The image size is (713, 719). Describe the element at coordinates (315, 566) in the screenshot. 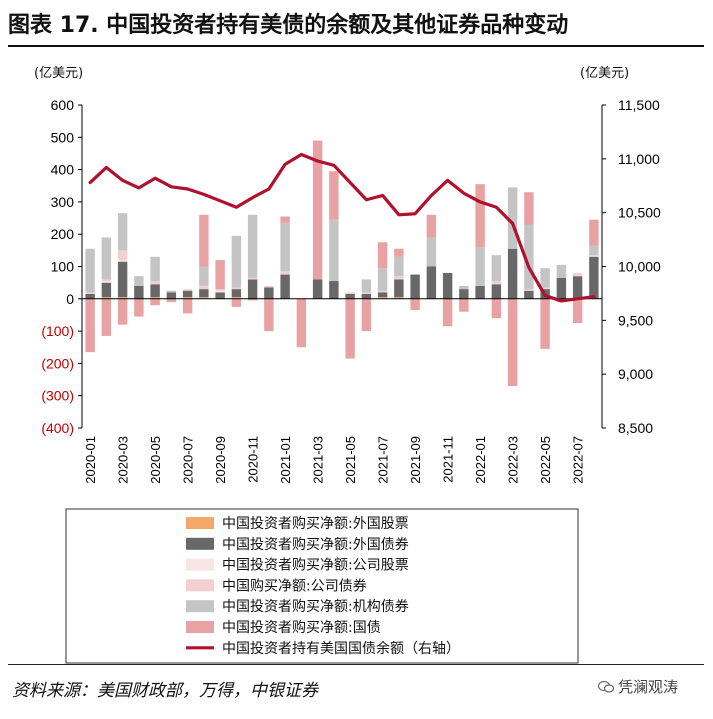

I see `legend-label-corporate_stocks: 中国投资者购买净额:公司股票` at that location.